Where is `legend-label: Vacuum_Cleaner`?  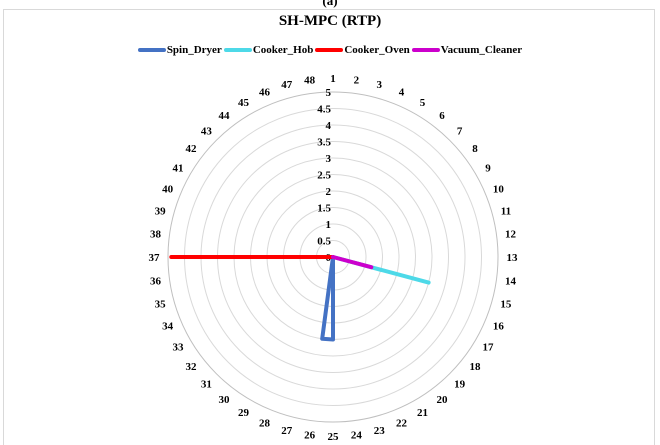
legend-label: Vacuum_Cleaner is located at coordinates (481, 50).